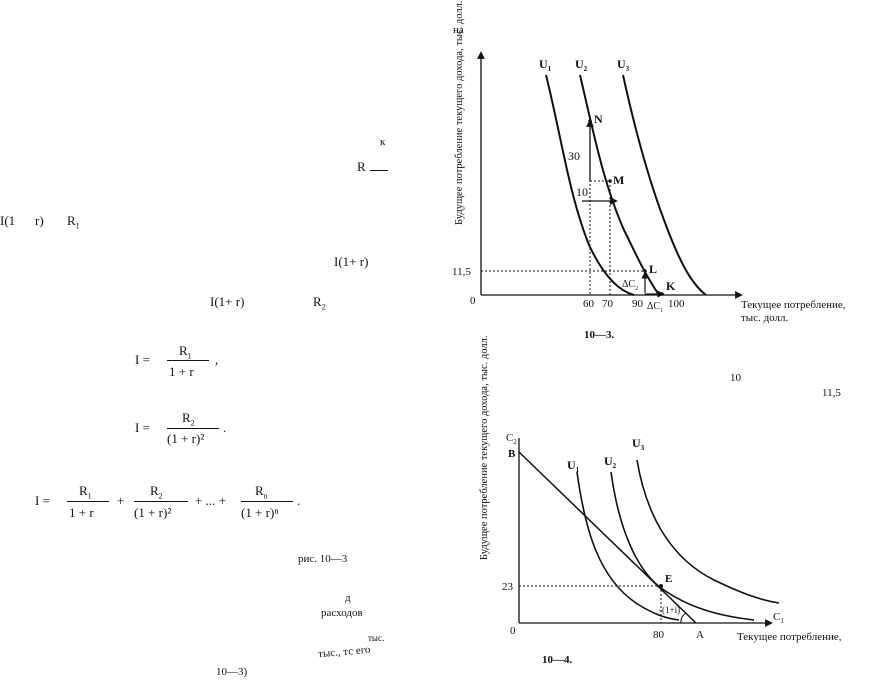 The height and width of the screenshot is (680, 879). I want to click on fragment-d: д, so click(348, 598).